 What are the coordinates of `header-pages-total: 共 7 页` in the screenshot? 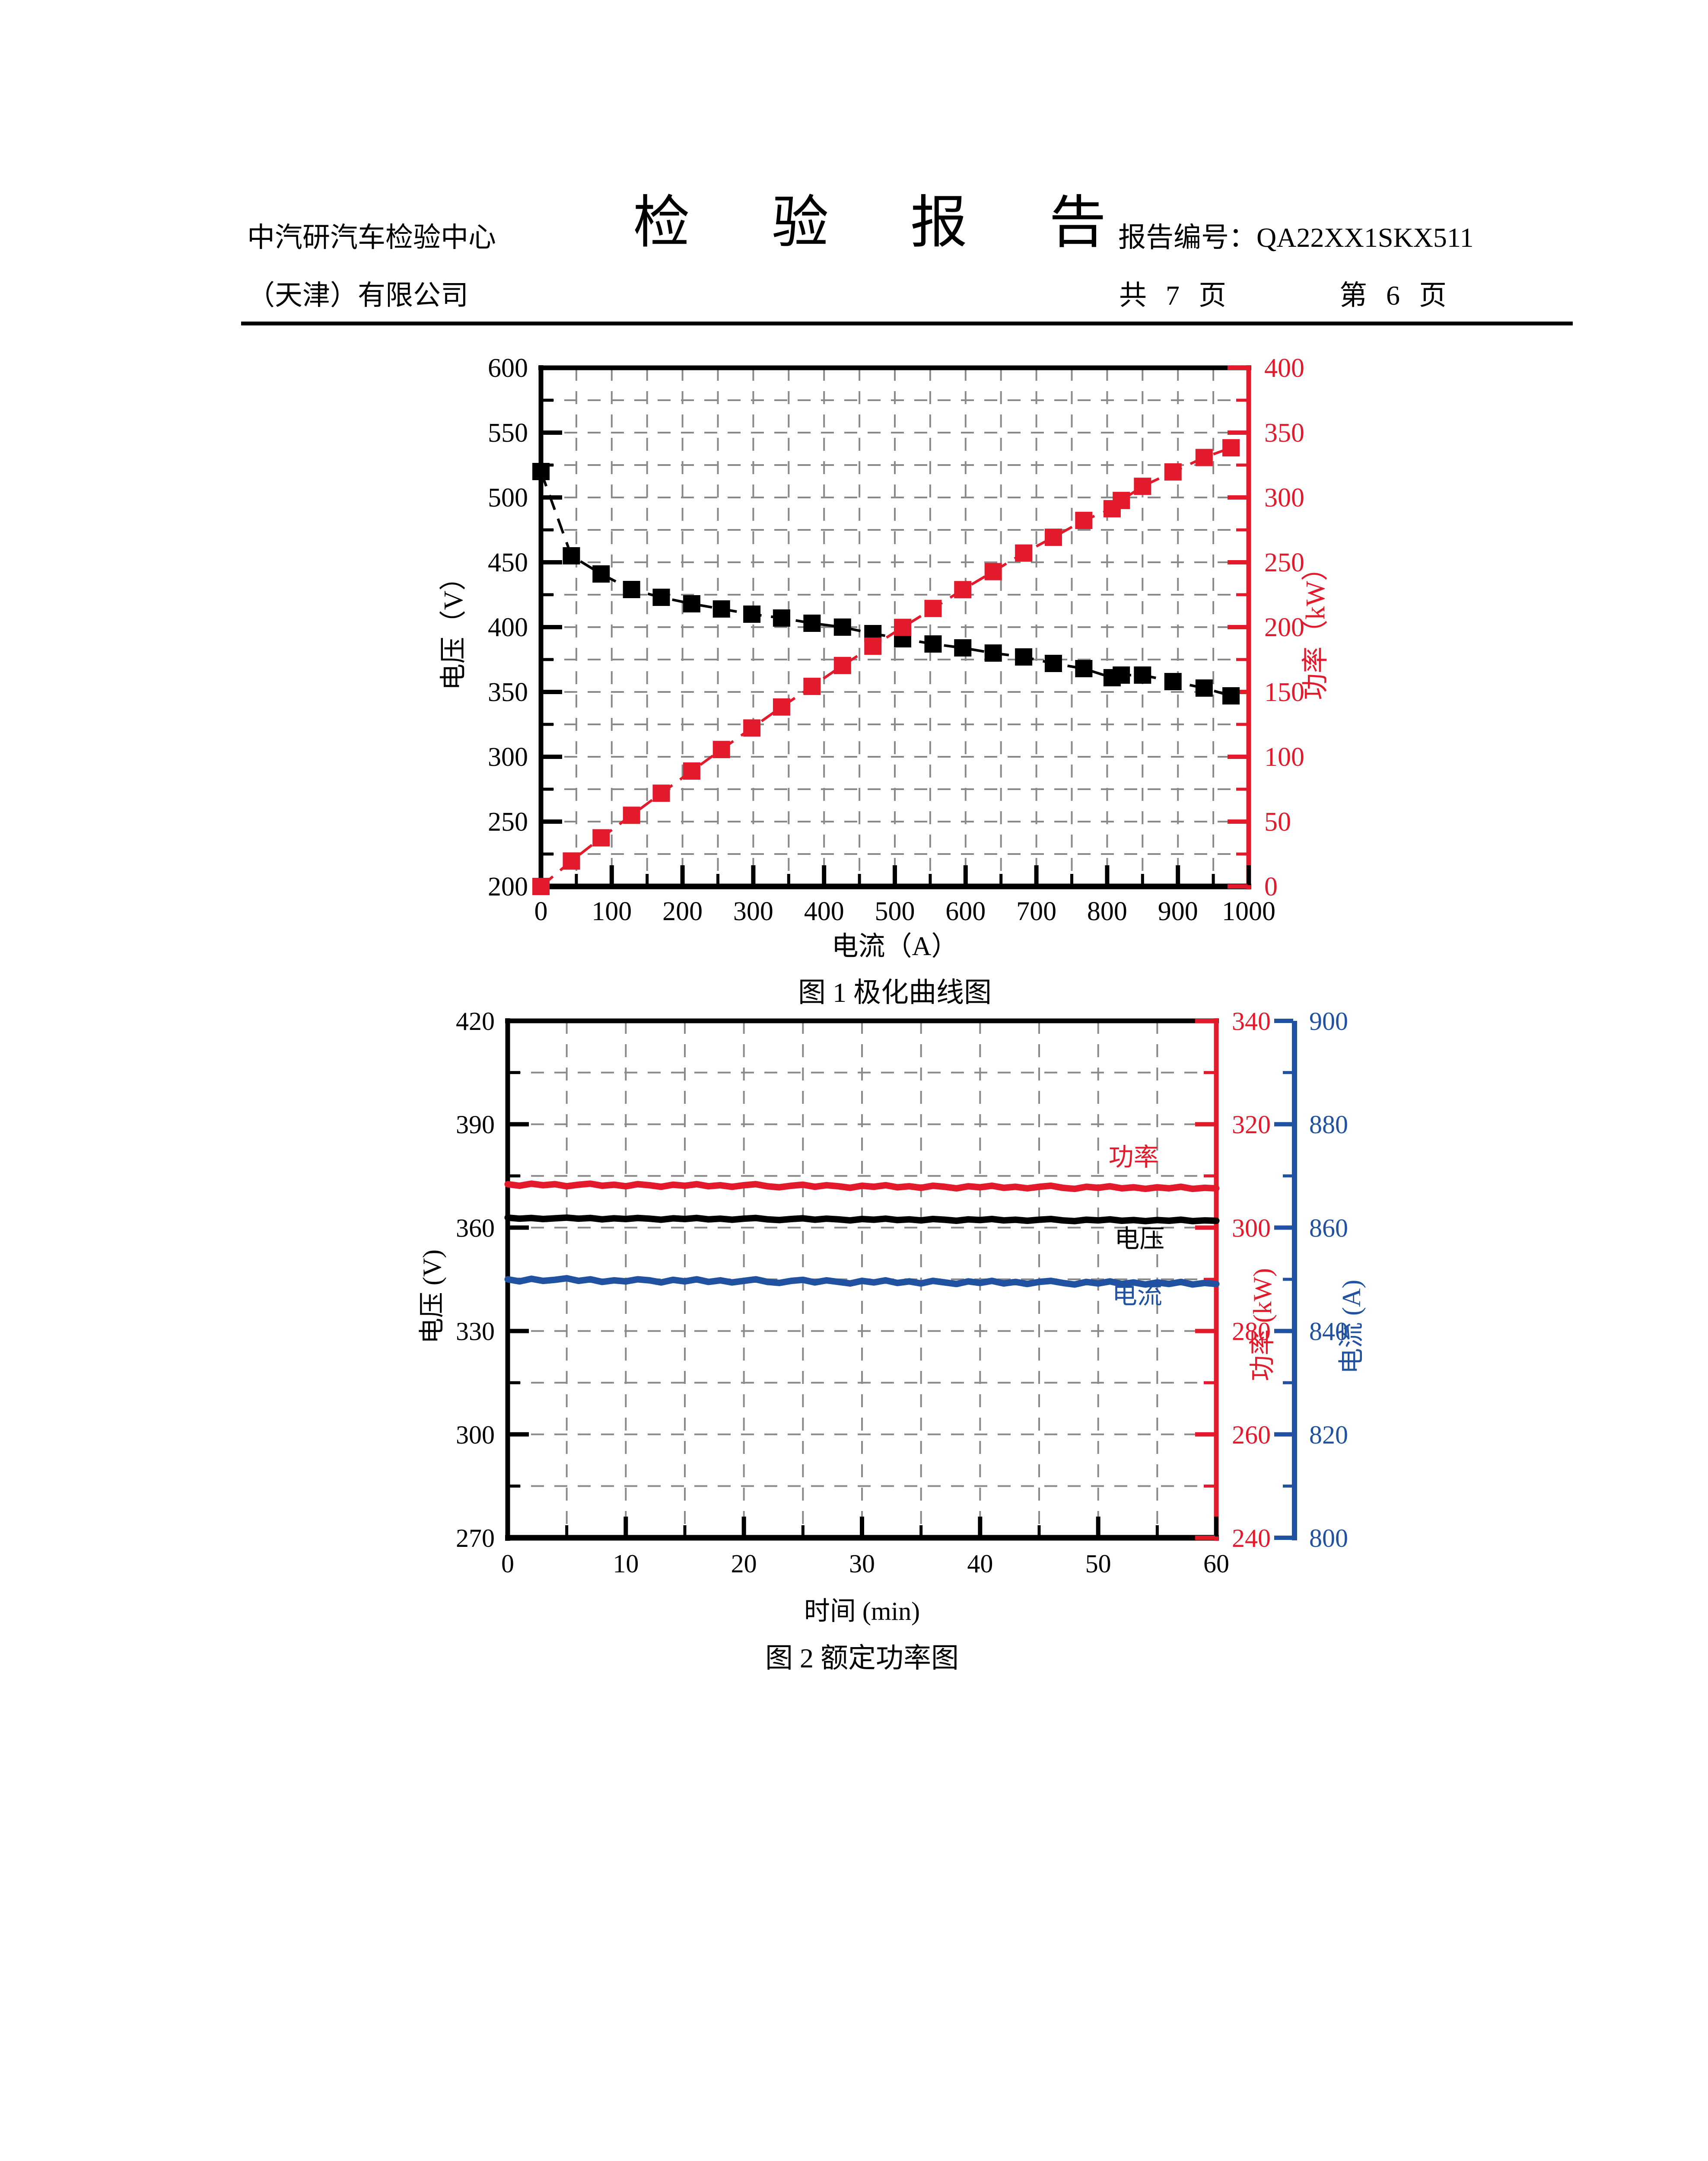 It's located at (1175, 295).